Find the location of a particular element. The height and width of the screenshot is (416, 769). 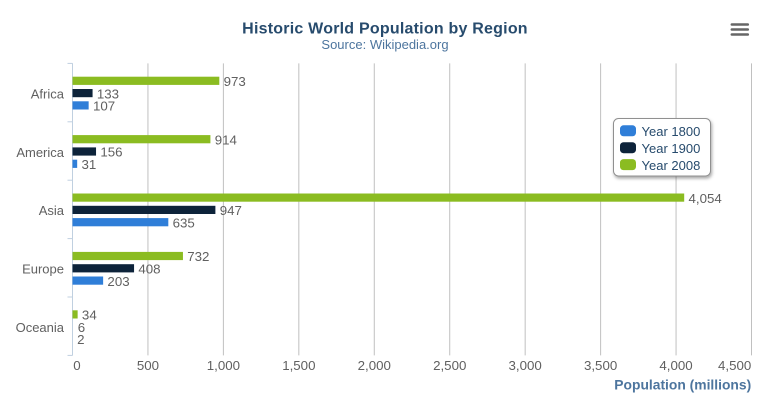

svg-text: 203 is located at coordinates (118, 281).